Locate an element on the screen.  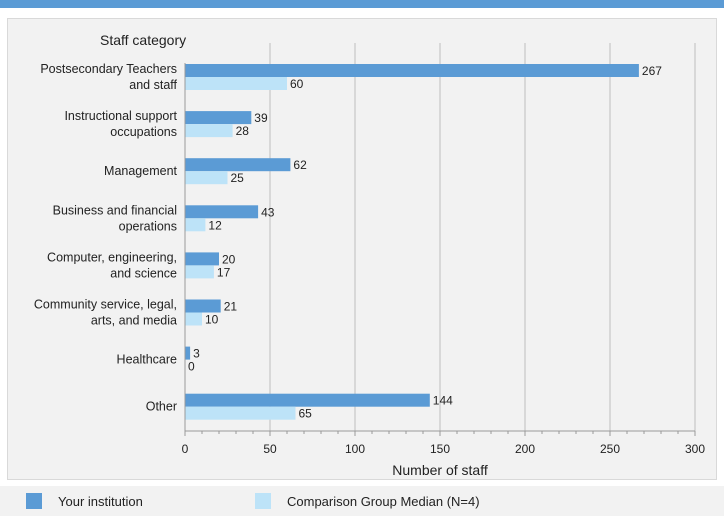
x-tick-label: 300 is located at coordinates (695, 449).